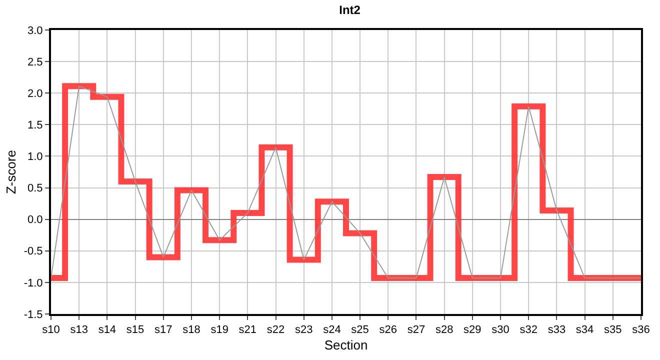 This screenshot has width=660, height=360. Describe the element at coordinates (35, 188) in the screenshot. I see `y-tick-label: 0.5` at that location.